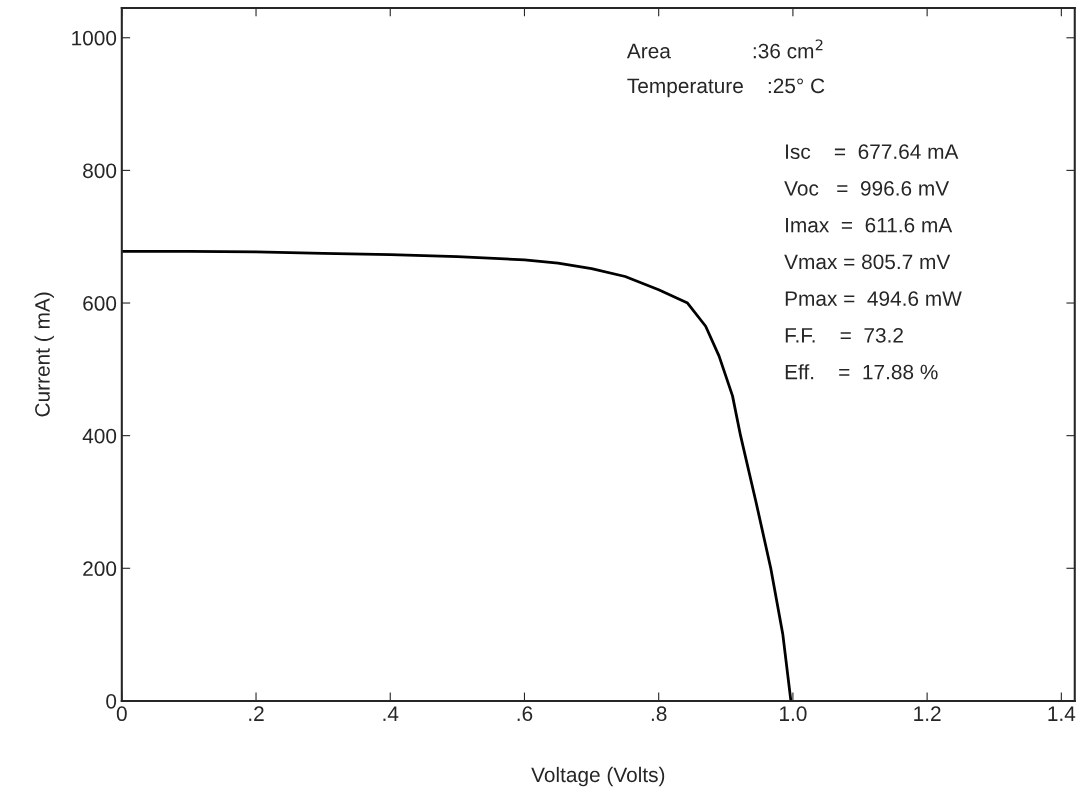 The width and height of the screenshot is (1078, 792). I want to click on x-tick-label: 1.0, so click(793, 714).